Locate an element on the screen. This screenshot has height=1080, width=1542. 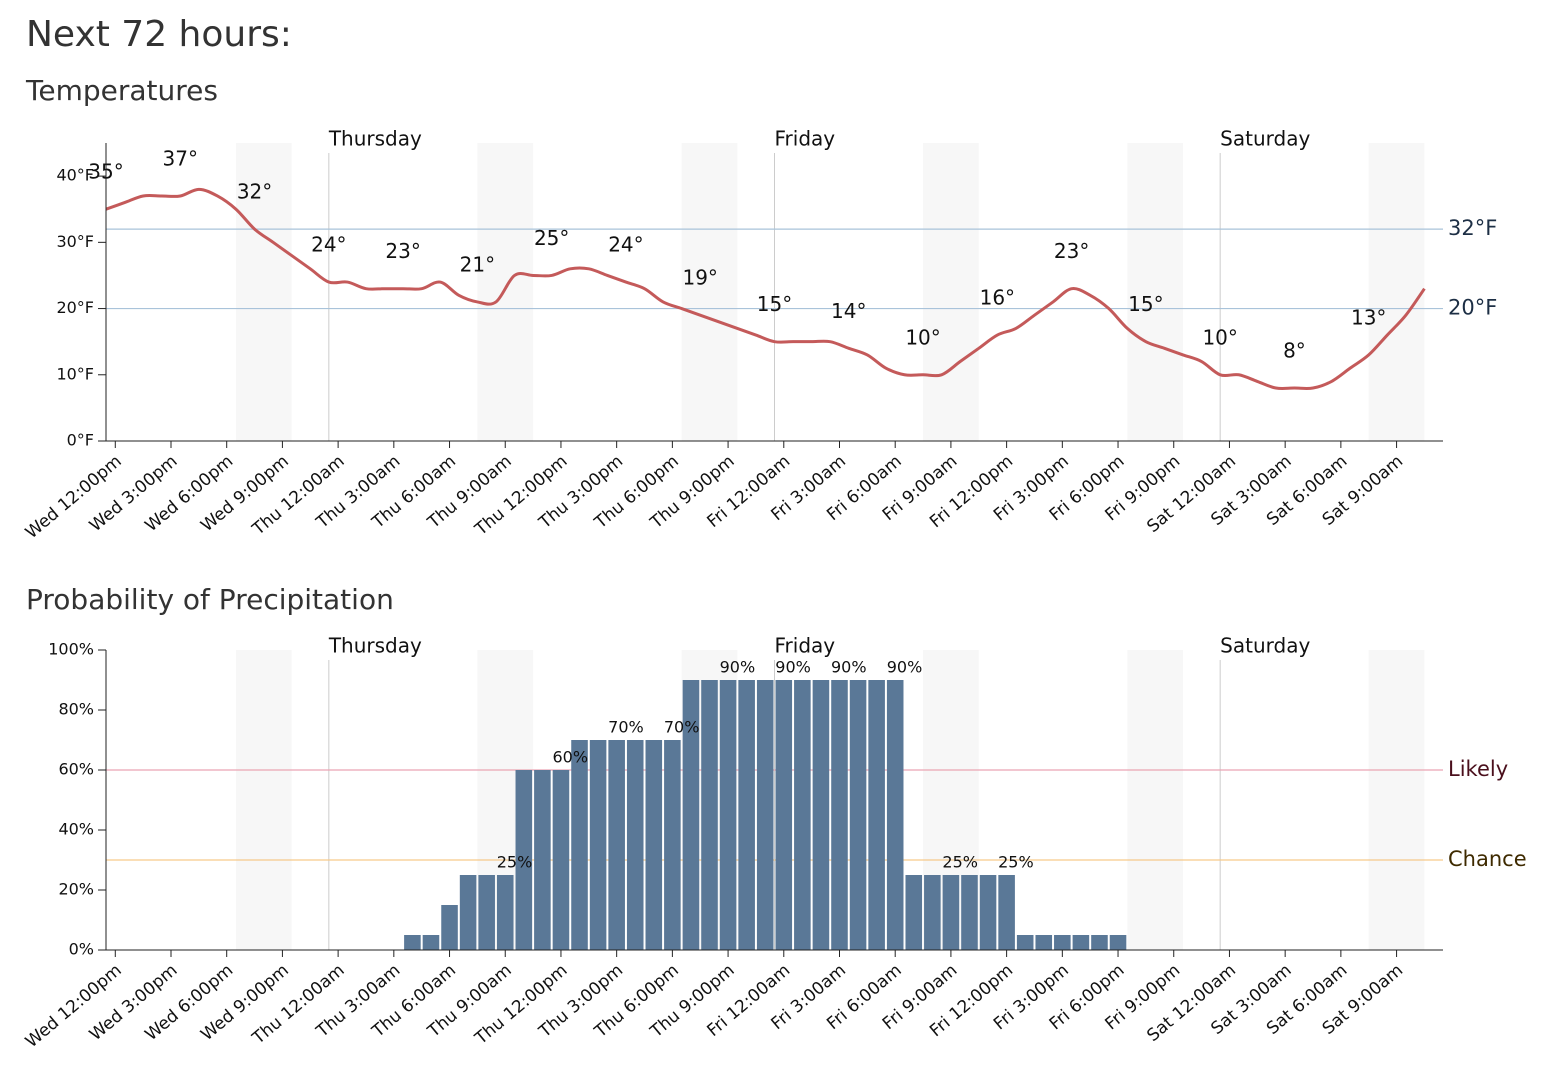
y-tick-label: 10°F is located at coordinates (75, 373).